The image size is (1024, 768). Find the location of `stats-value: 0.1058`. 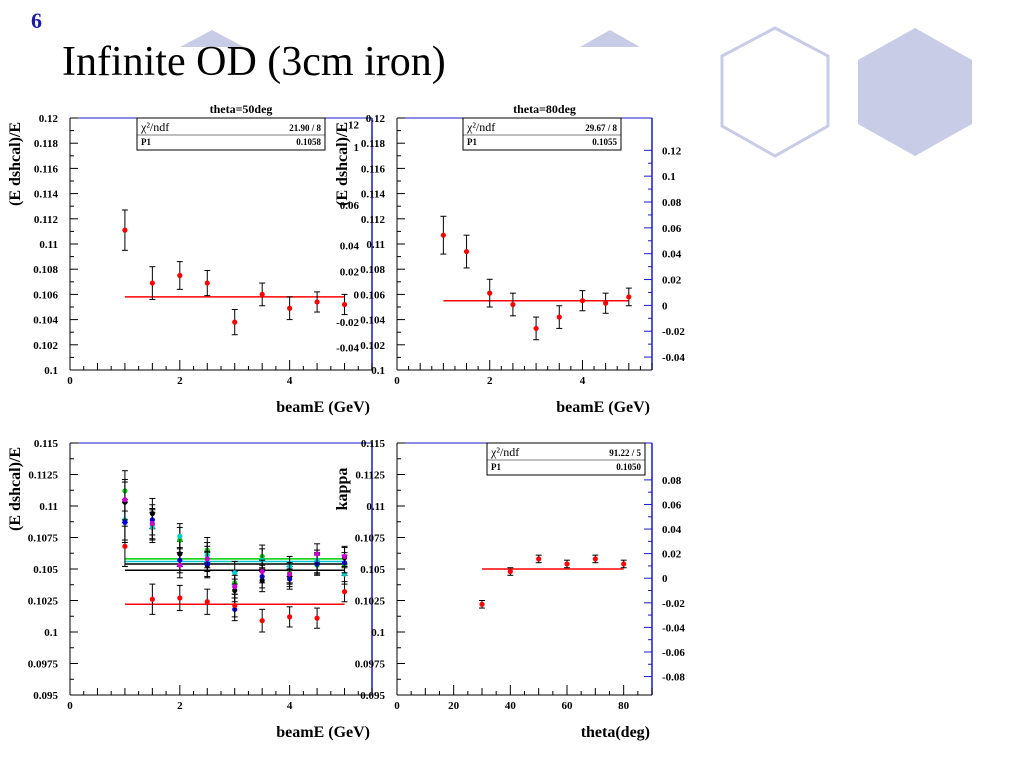

stats-value: 0.1058 is located at coordinates (308, 142).